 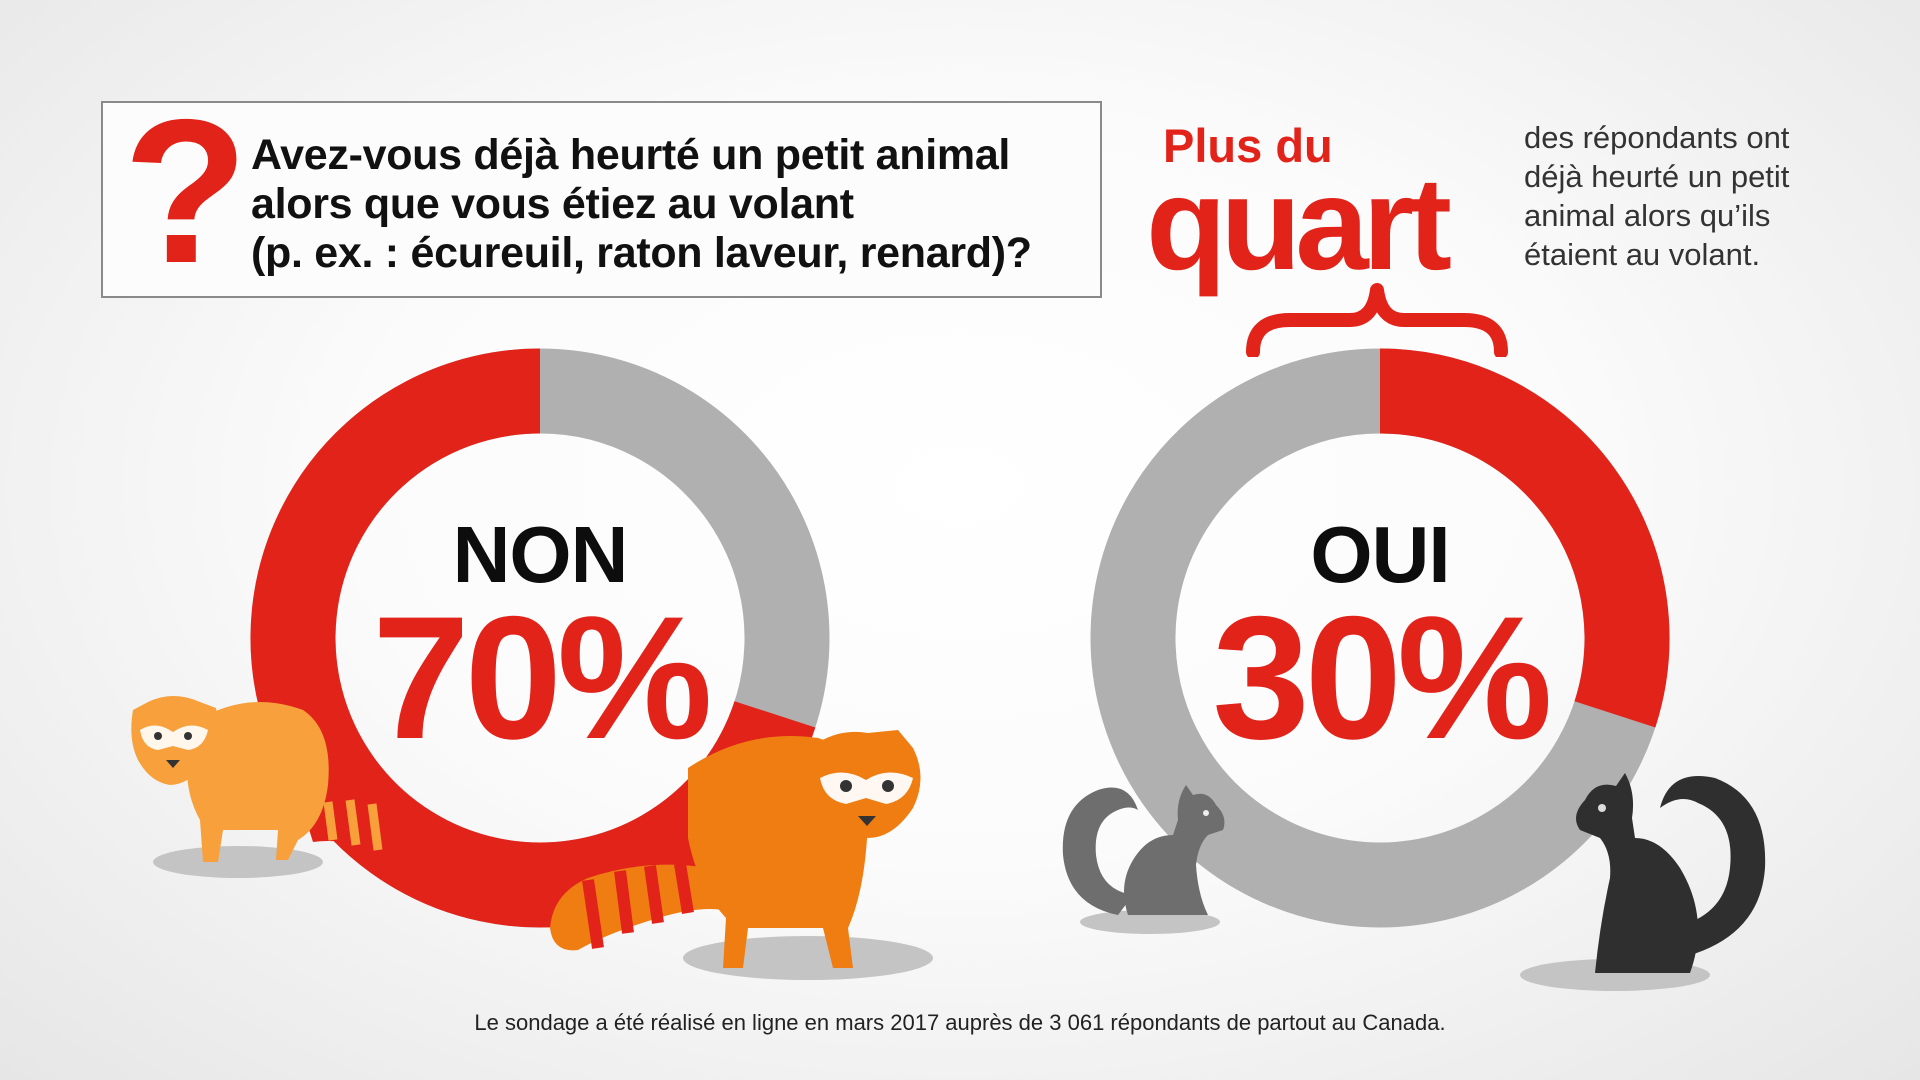 I want to click on callout-desc-line-2: déjà heurté un petit, so click(x=1657, y=176).